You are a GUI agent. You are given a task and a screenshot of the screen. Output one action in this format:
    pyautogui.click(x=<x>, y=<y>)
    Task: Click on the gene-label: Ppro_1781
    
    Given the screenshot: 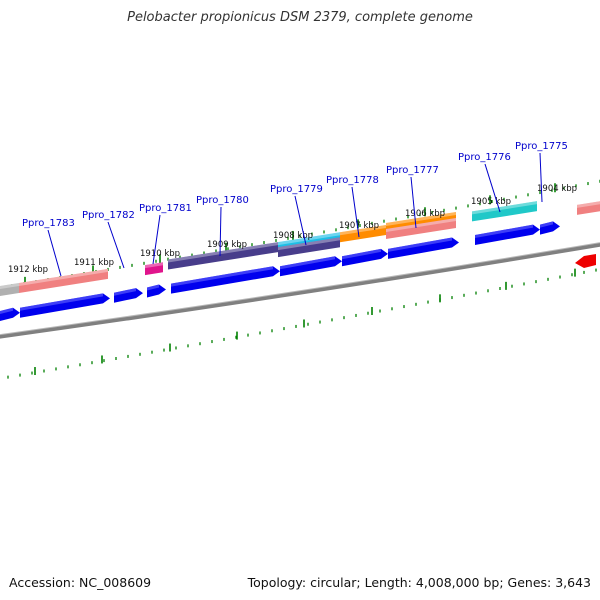 What is the action you would take?
    pyautogui.click(x=165, y=208)
    